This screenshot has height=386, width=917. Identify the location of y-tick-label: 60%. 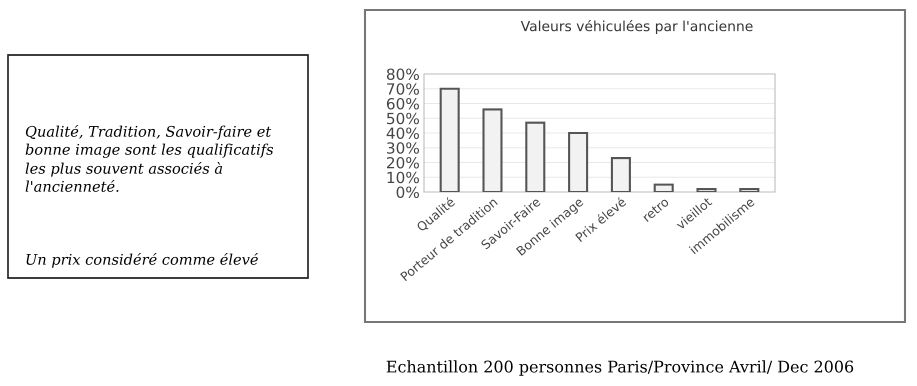
(402, 104).